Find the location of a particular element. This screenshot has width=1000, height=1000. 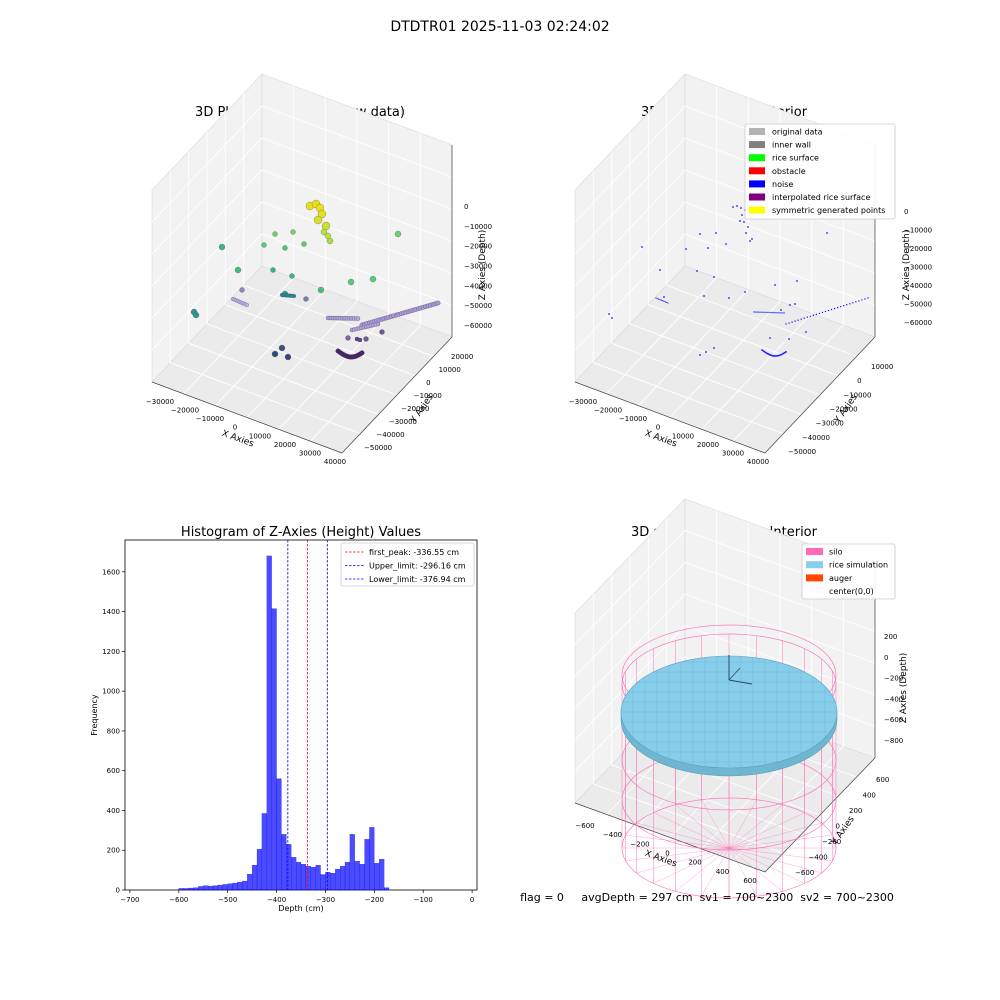

histogram-x-tick-label: −300 is located at coordinates (325, 900).